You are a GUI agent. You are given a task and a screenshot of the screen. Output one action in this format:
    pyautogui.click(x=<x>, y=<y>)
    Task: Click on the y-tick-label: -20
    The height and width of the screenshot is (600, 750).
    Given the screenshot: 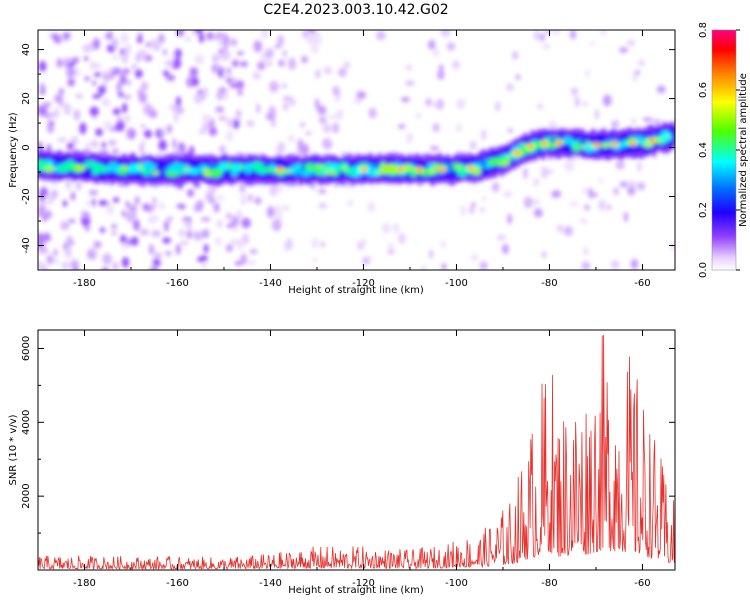 What is the action you would take?
    pyautogui.click(x=26, y=196)
    